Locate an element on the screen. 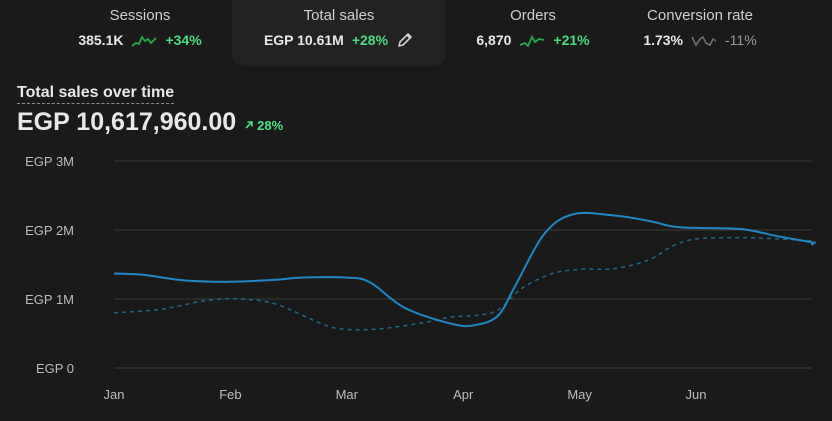  y-tick-label: EGP 0 is located at coordinates (55, 368).